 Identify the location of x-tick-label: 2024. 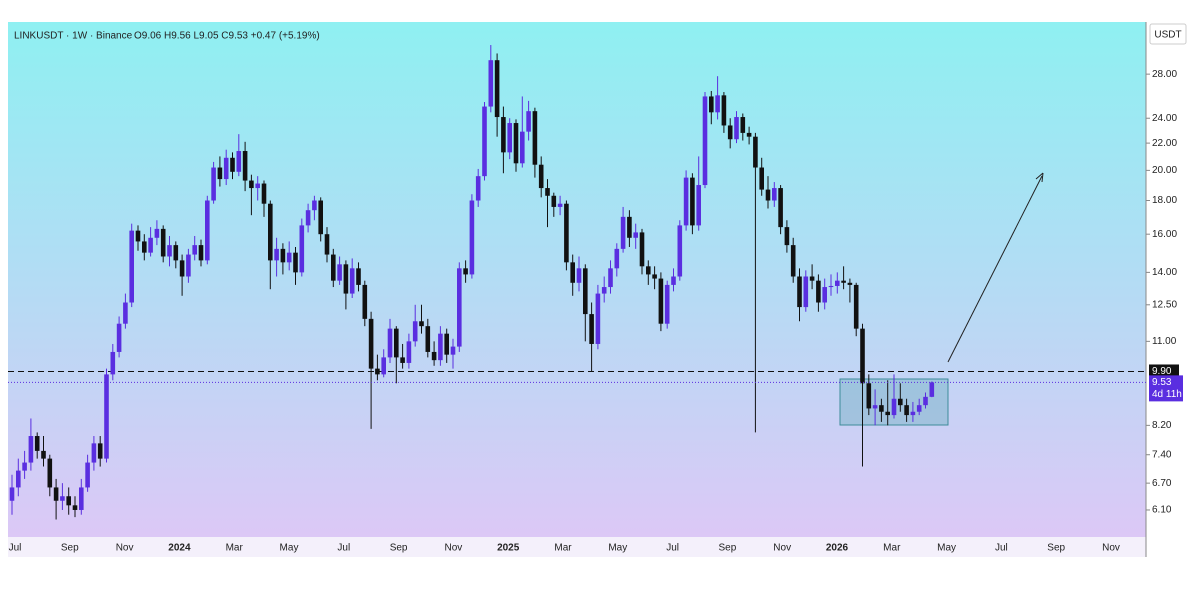
(179, 548).